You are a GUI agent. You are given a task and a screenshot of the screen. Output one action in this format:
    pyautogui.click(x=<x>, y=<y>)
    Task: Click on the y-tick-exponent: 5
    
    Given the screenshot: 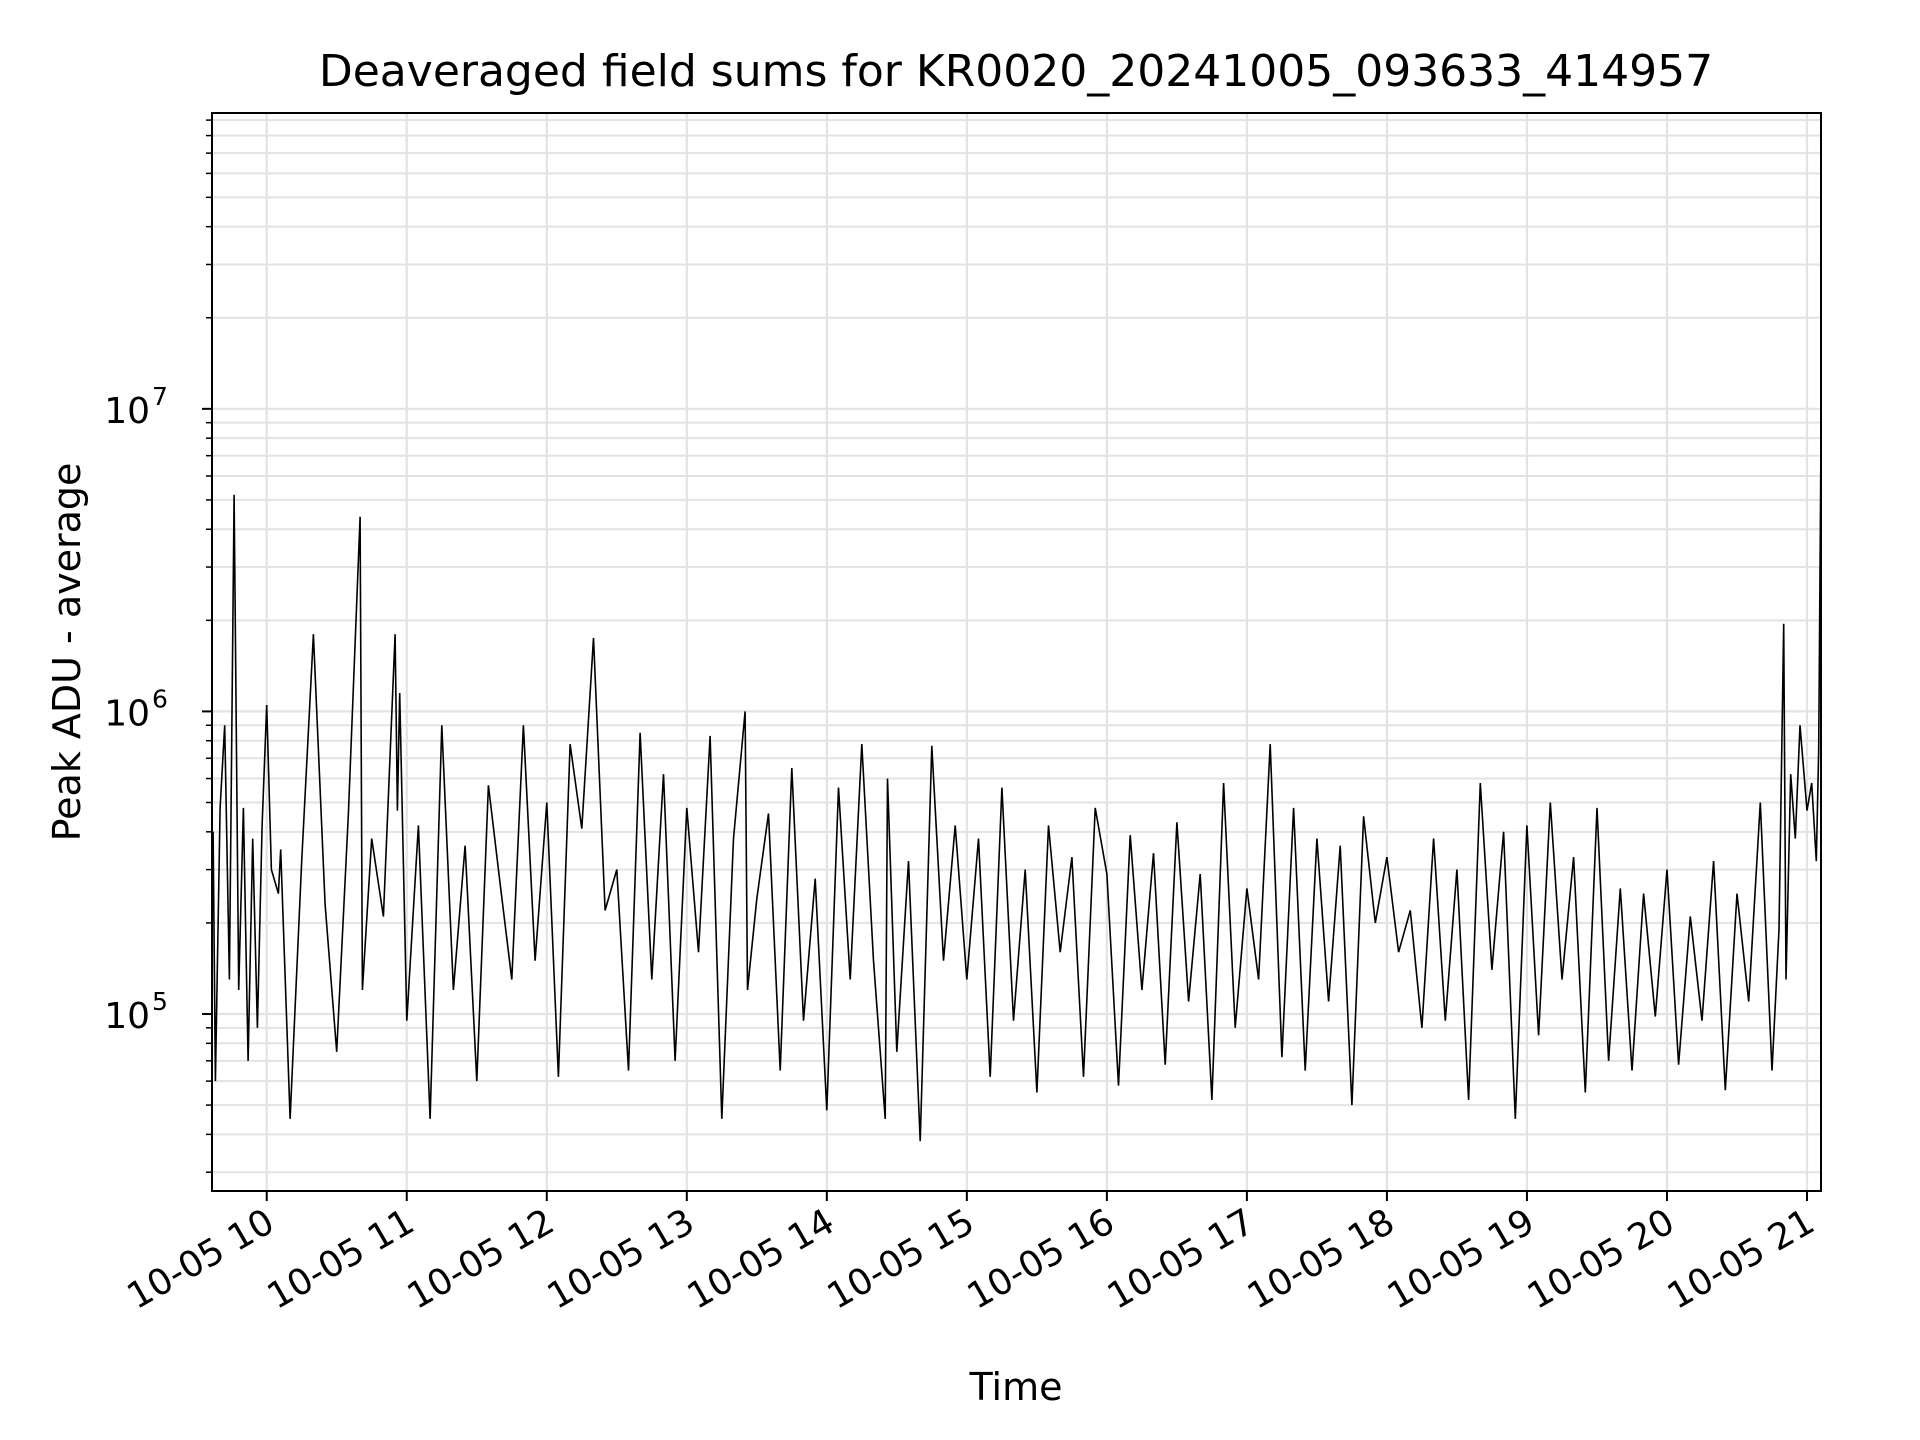 What is the action you would take?
    pyautogui.click(x=160, y=1001)
    